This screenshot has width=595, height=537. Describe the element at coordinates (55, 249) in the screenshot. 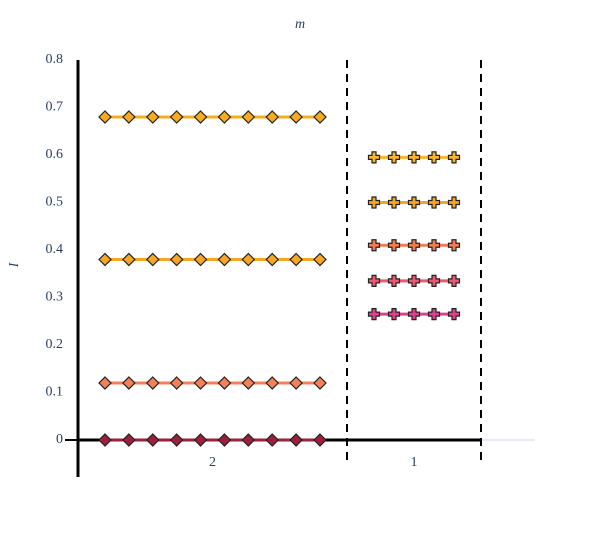

I see `y-tick-label: 0.4` at that location.